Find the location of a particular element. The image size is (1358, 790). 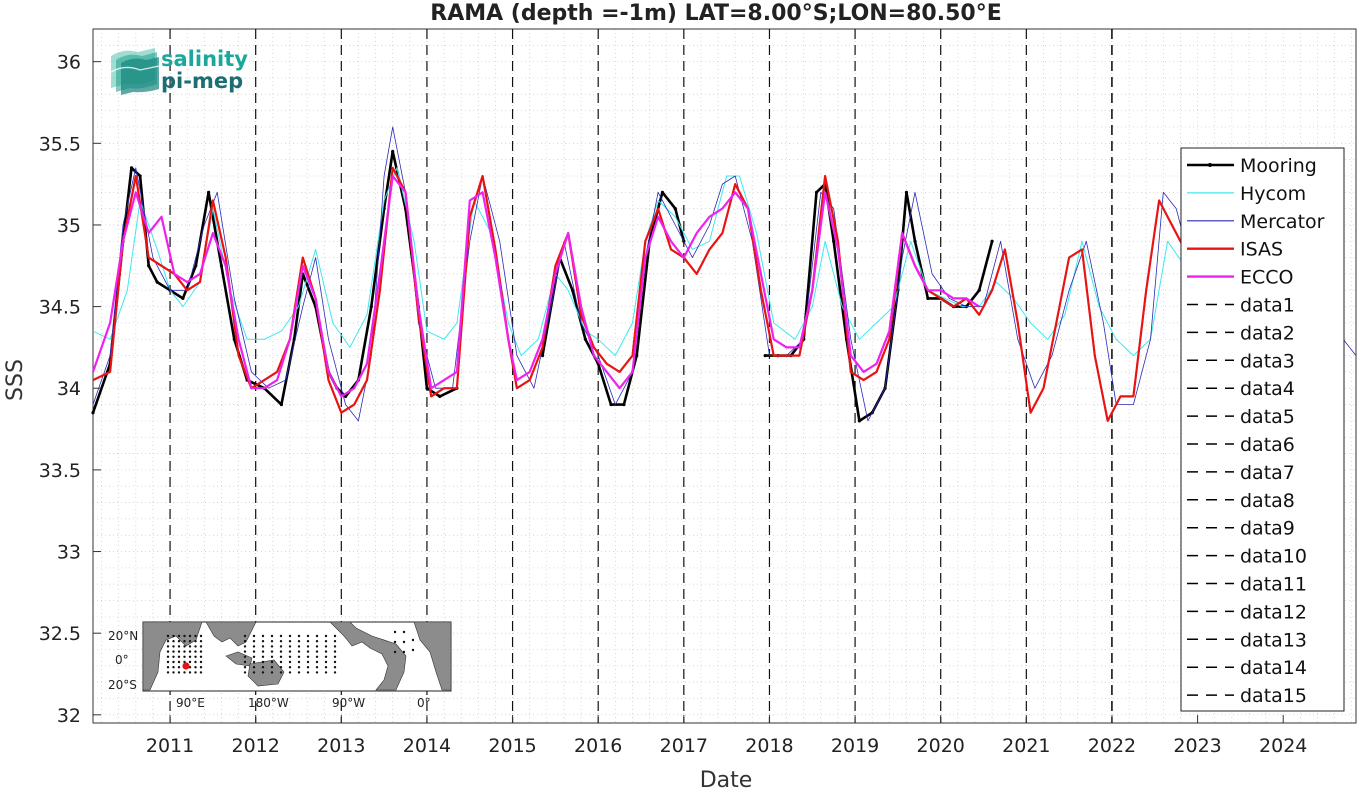

legend-label: data5 is located at coordinates (1267, 417).